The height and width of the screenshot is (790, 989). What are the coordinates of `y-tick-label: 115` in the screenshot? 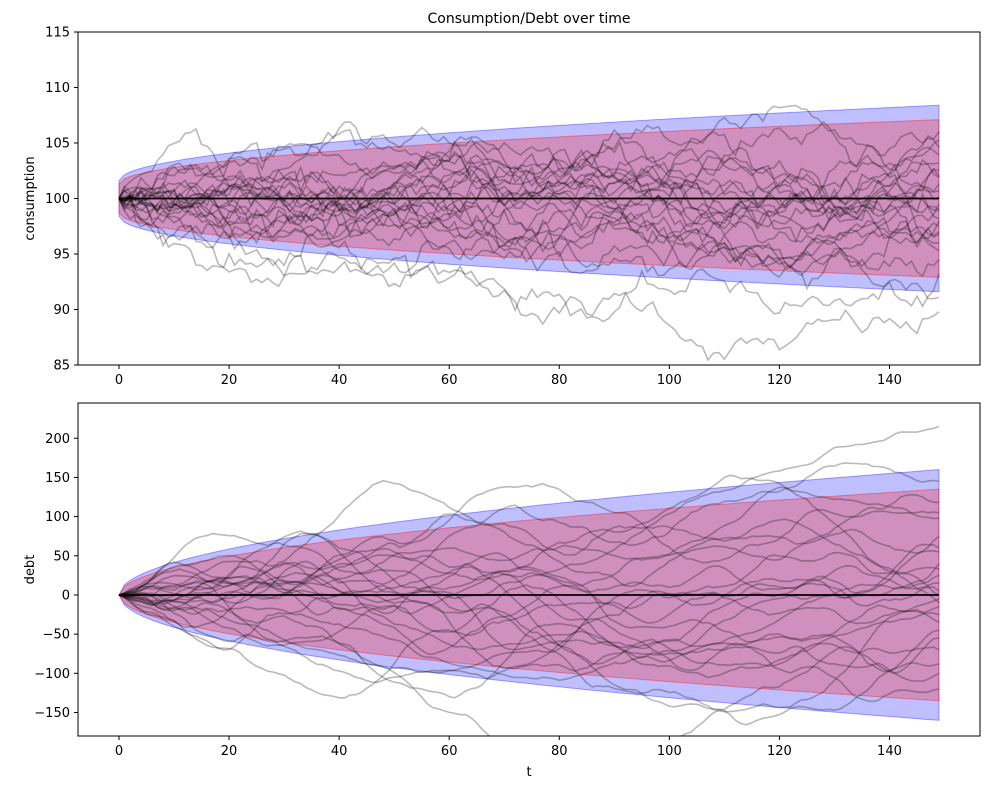 It's located at (57, 33).